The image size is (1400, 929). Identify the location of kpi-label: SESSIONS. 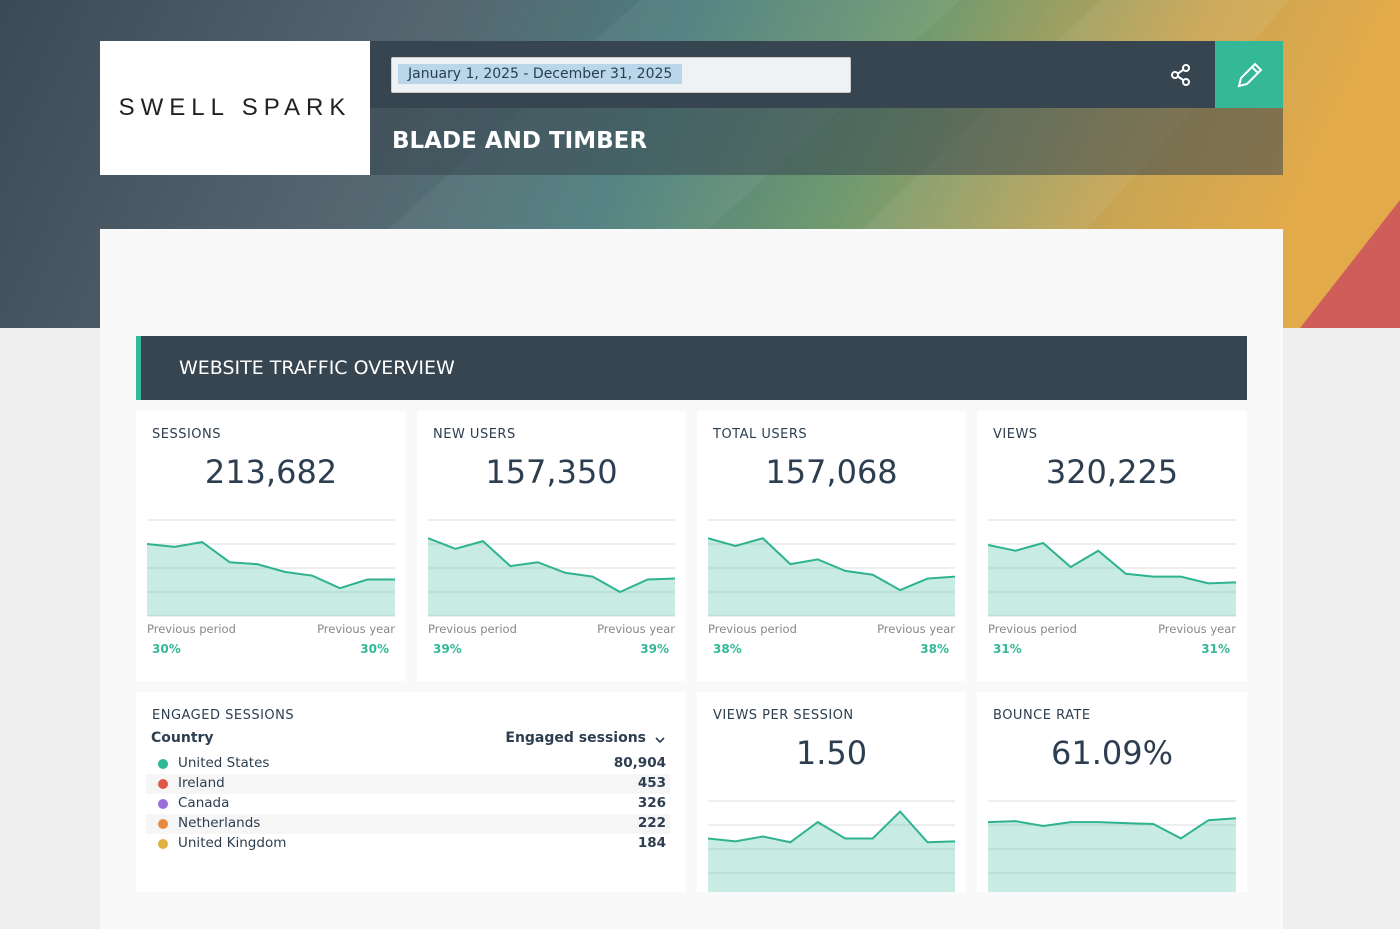
(187, 434).